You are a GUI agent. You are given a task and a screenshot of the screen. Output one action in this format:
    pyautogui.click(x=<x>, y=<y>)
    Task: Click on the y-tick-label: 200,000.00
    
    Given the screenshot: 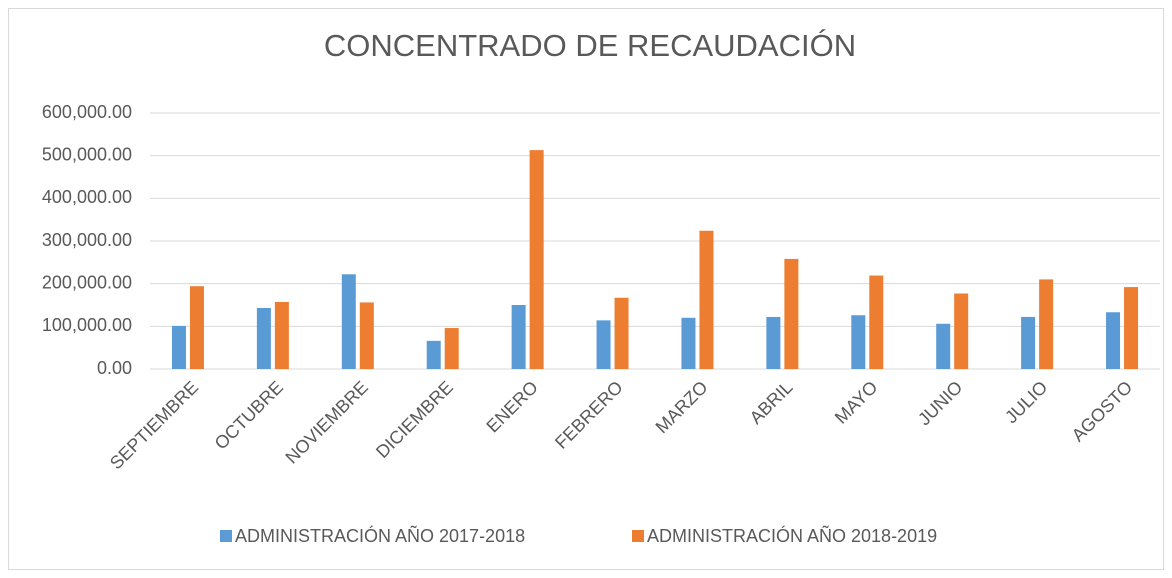 What is the action you would take?
    pyautogui.click(x=87, y=282)
    